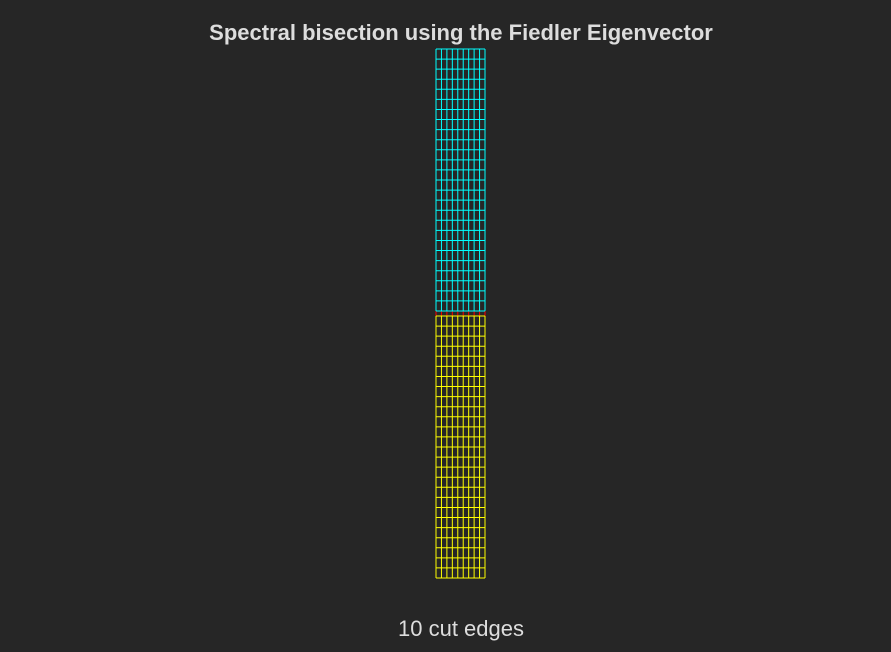 This screenshot has height=652, width=891. I want to click on partitioned-grid-graph, so click(460, 313).